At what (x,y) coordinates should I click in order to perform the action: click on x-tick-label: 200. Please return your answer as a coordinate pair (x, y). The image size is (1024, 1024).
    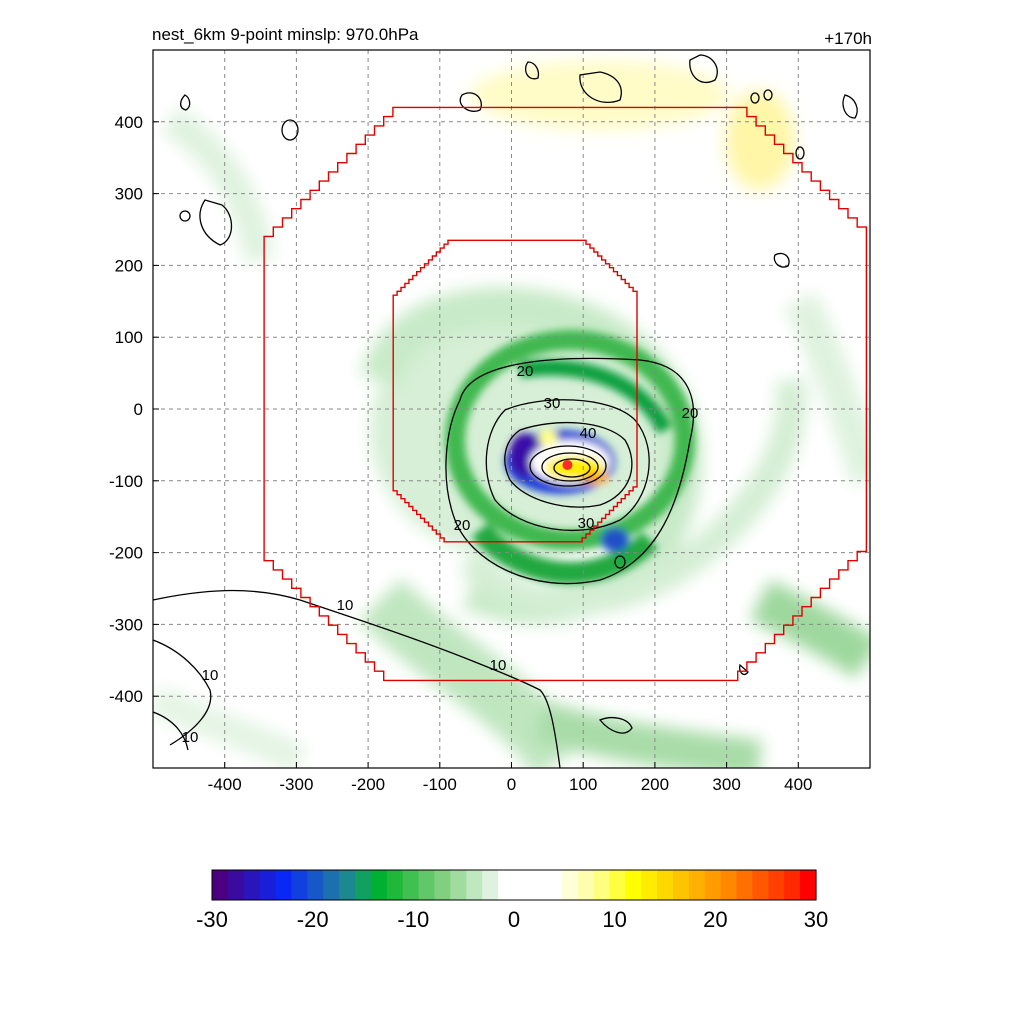
    Looking at the image, I should click on (655, 784).